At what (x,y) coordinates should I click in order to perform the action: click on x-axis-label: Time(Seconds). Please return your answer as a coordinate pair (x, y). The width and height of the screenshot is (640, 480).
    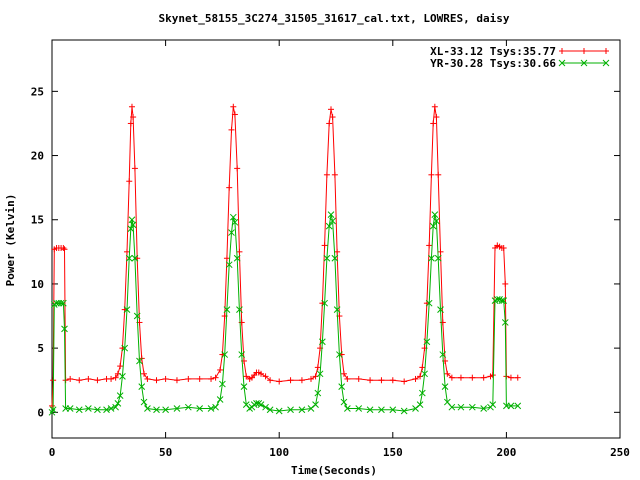
    Looking at the image, I should click on (334, 470).